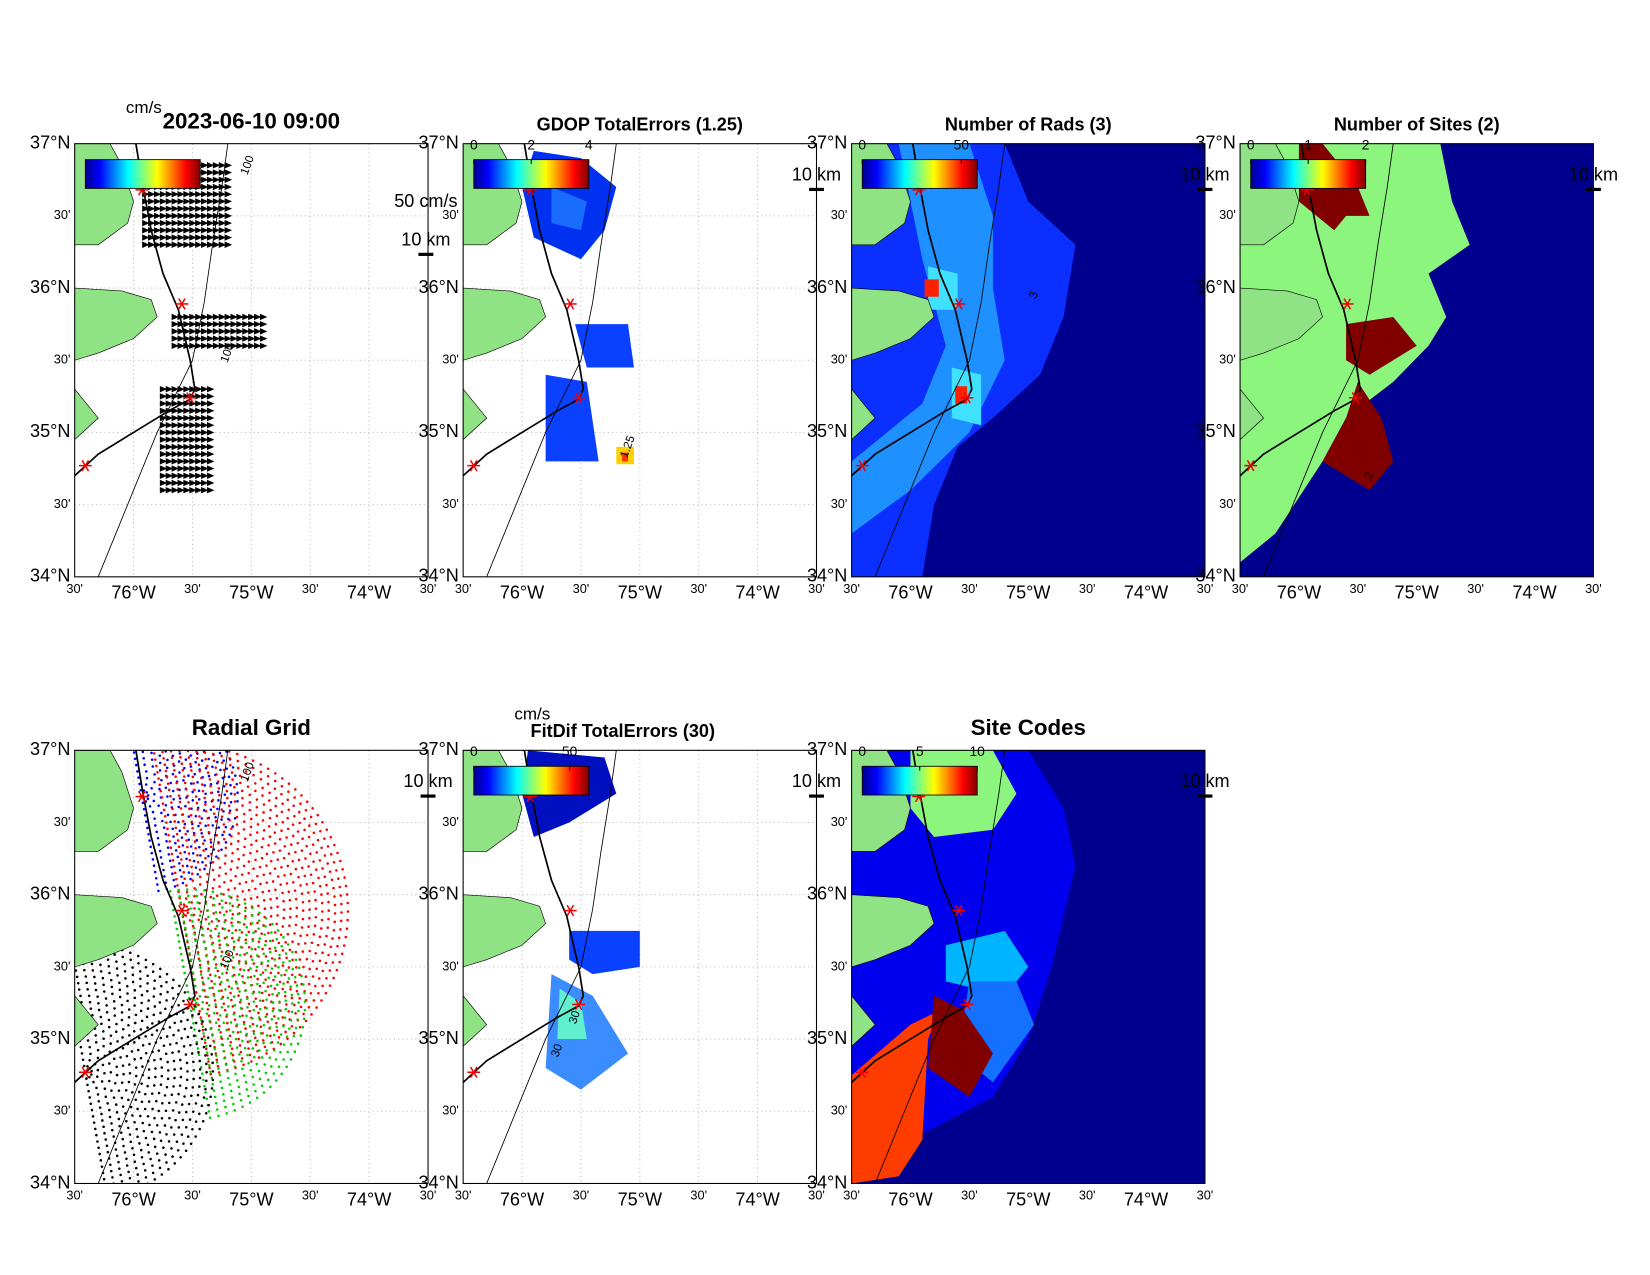  What do you see at coordinates (816, 174) in the screenshot?
I see `scale-label: 10 km` at bounding box center [816, 174].